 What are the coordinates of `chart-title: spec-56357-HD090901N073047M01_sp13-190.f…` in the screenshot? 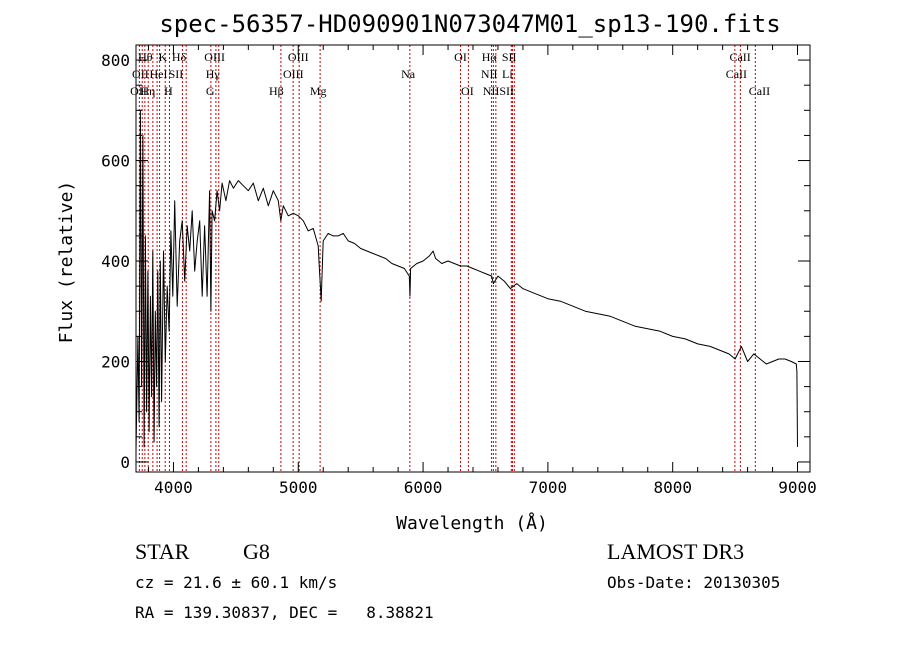 It's located at (469, 24).